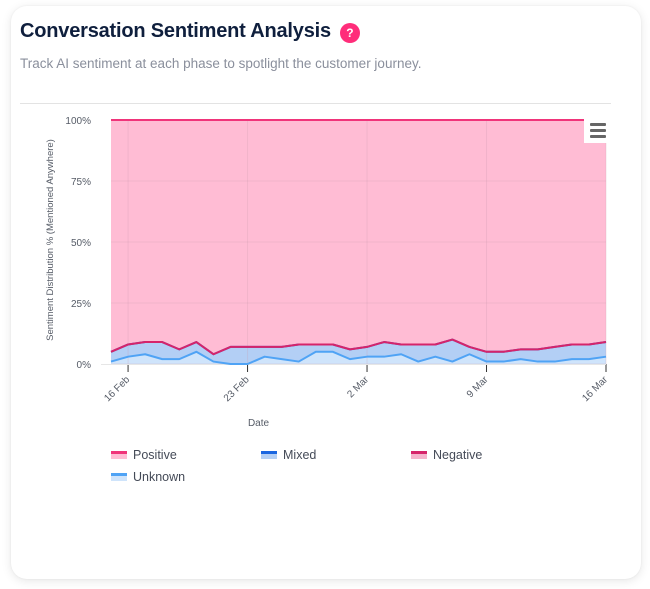 Image resolution: width=650 pixels, height=589 pixels. I want to click on area-mixed, so click(358, 351).